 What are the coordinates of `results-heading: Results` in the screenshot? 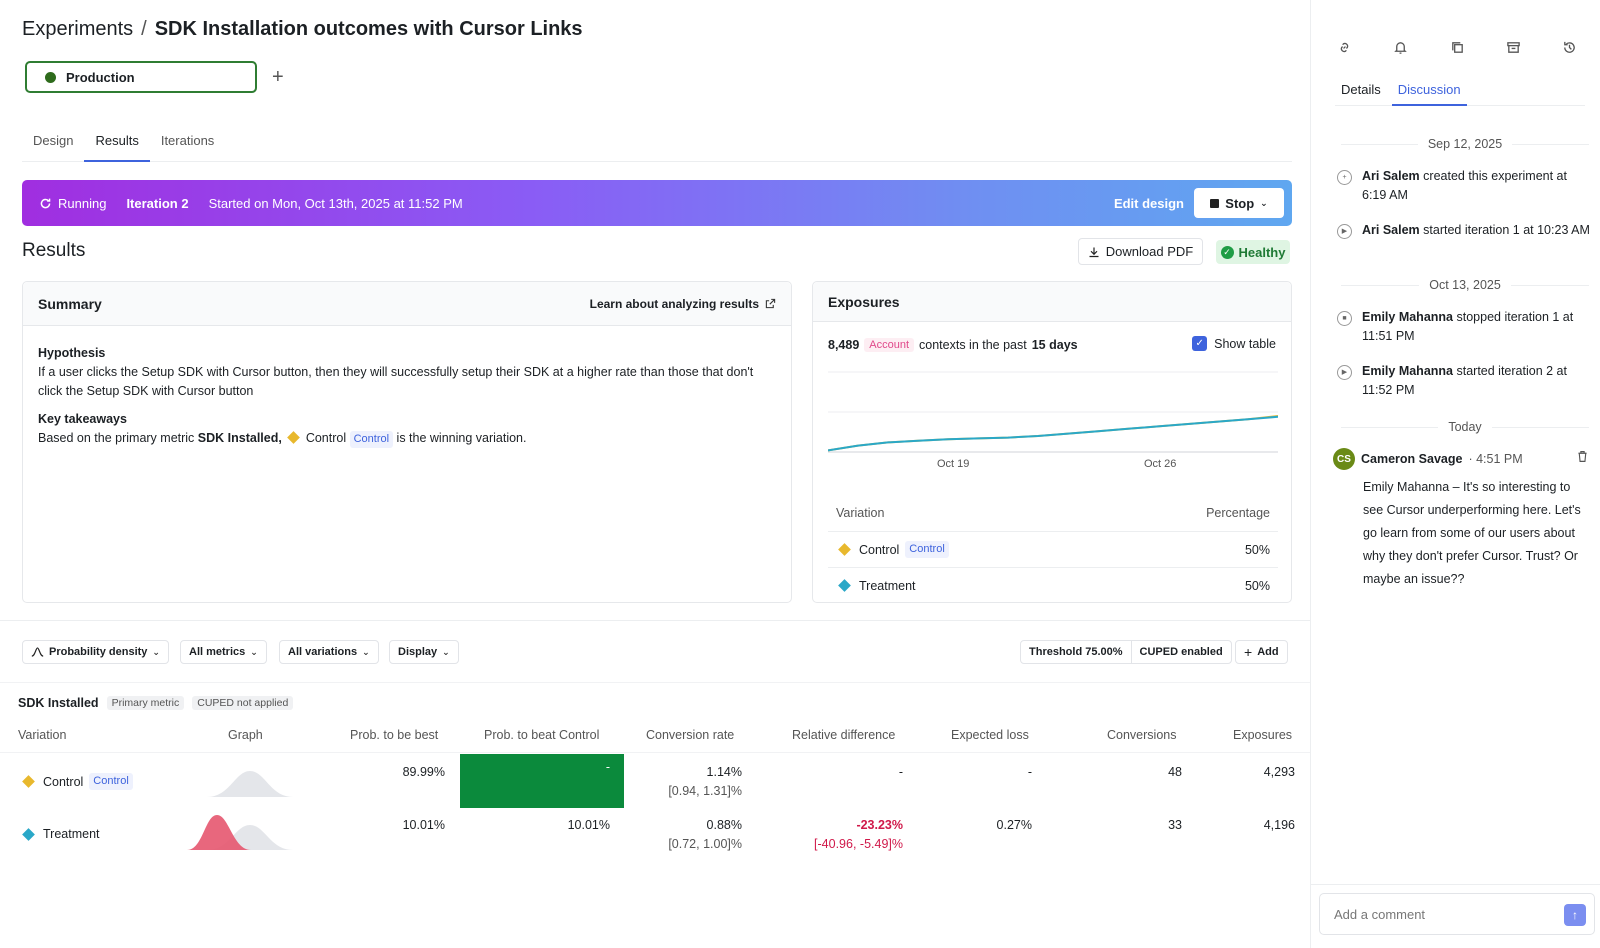 It's located at (54, 250).